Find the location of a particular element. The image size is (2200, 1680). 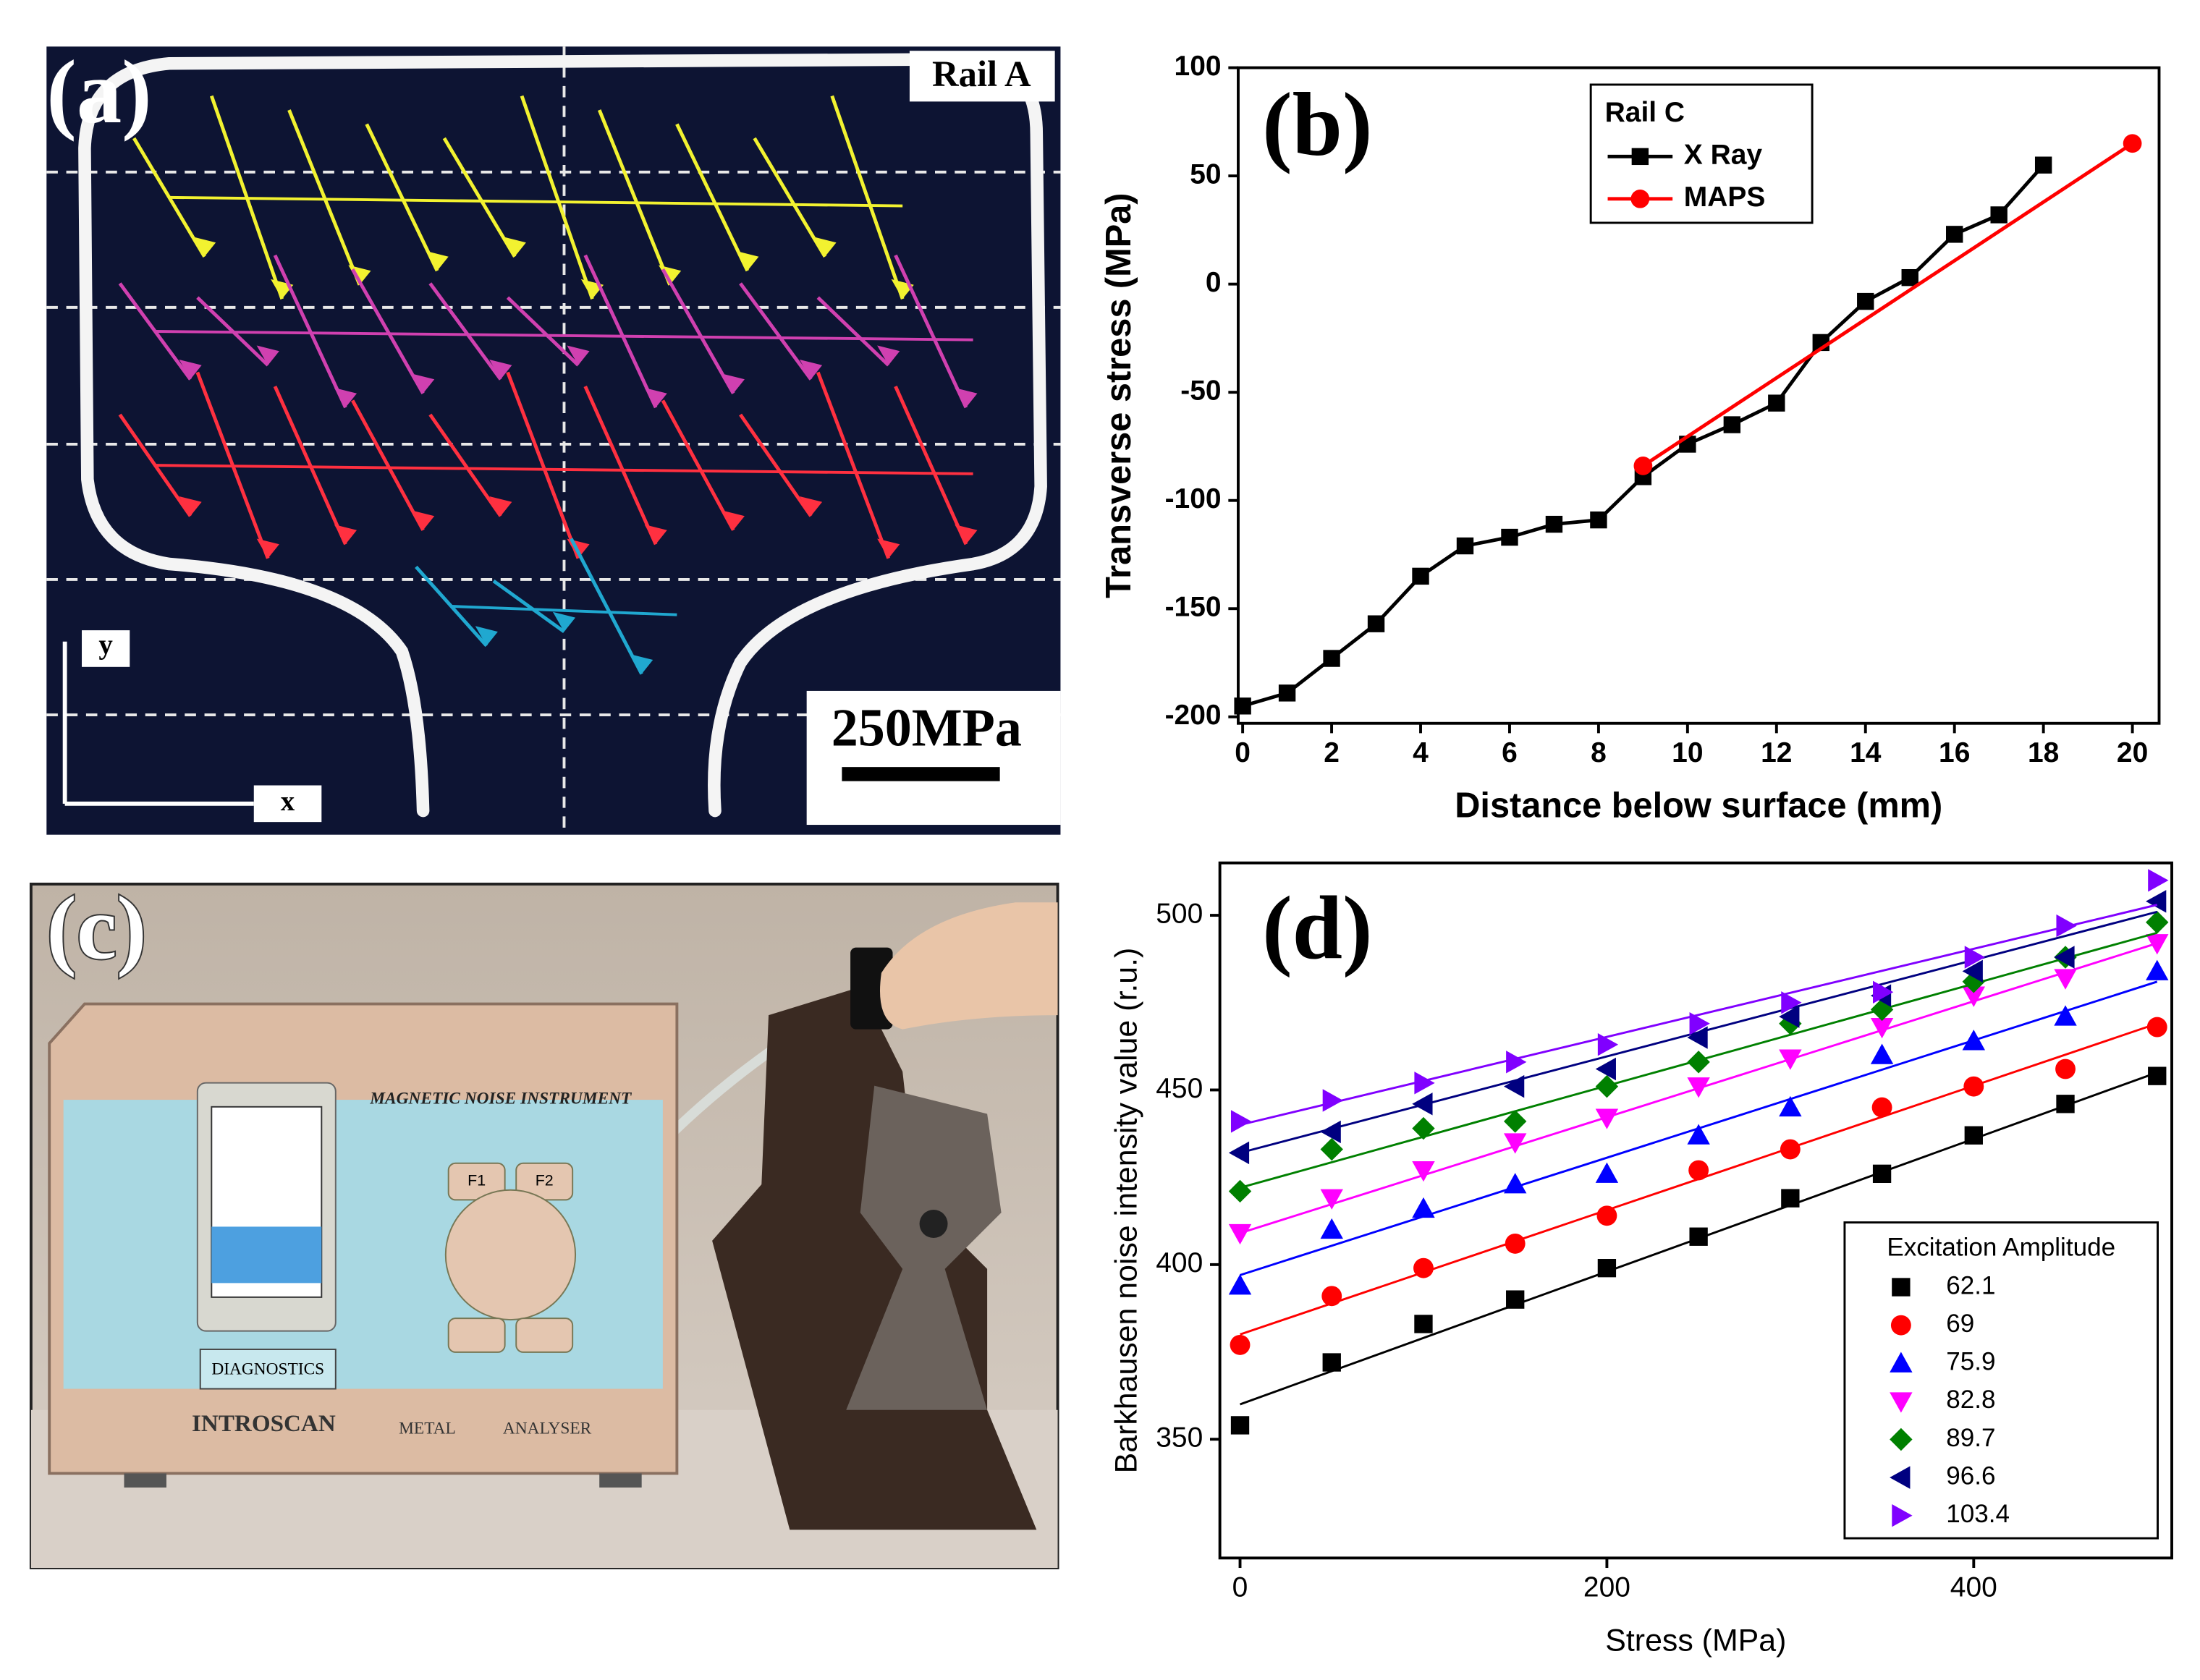

legend-label: MAPS is located at coordinates (1725, 197).